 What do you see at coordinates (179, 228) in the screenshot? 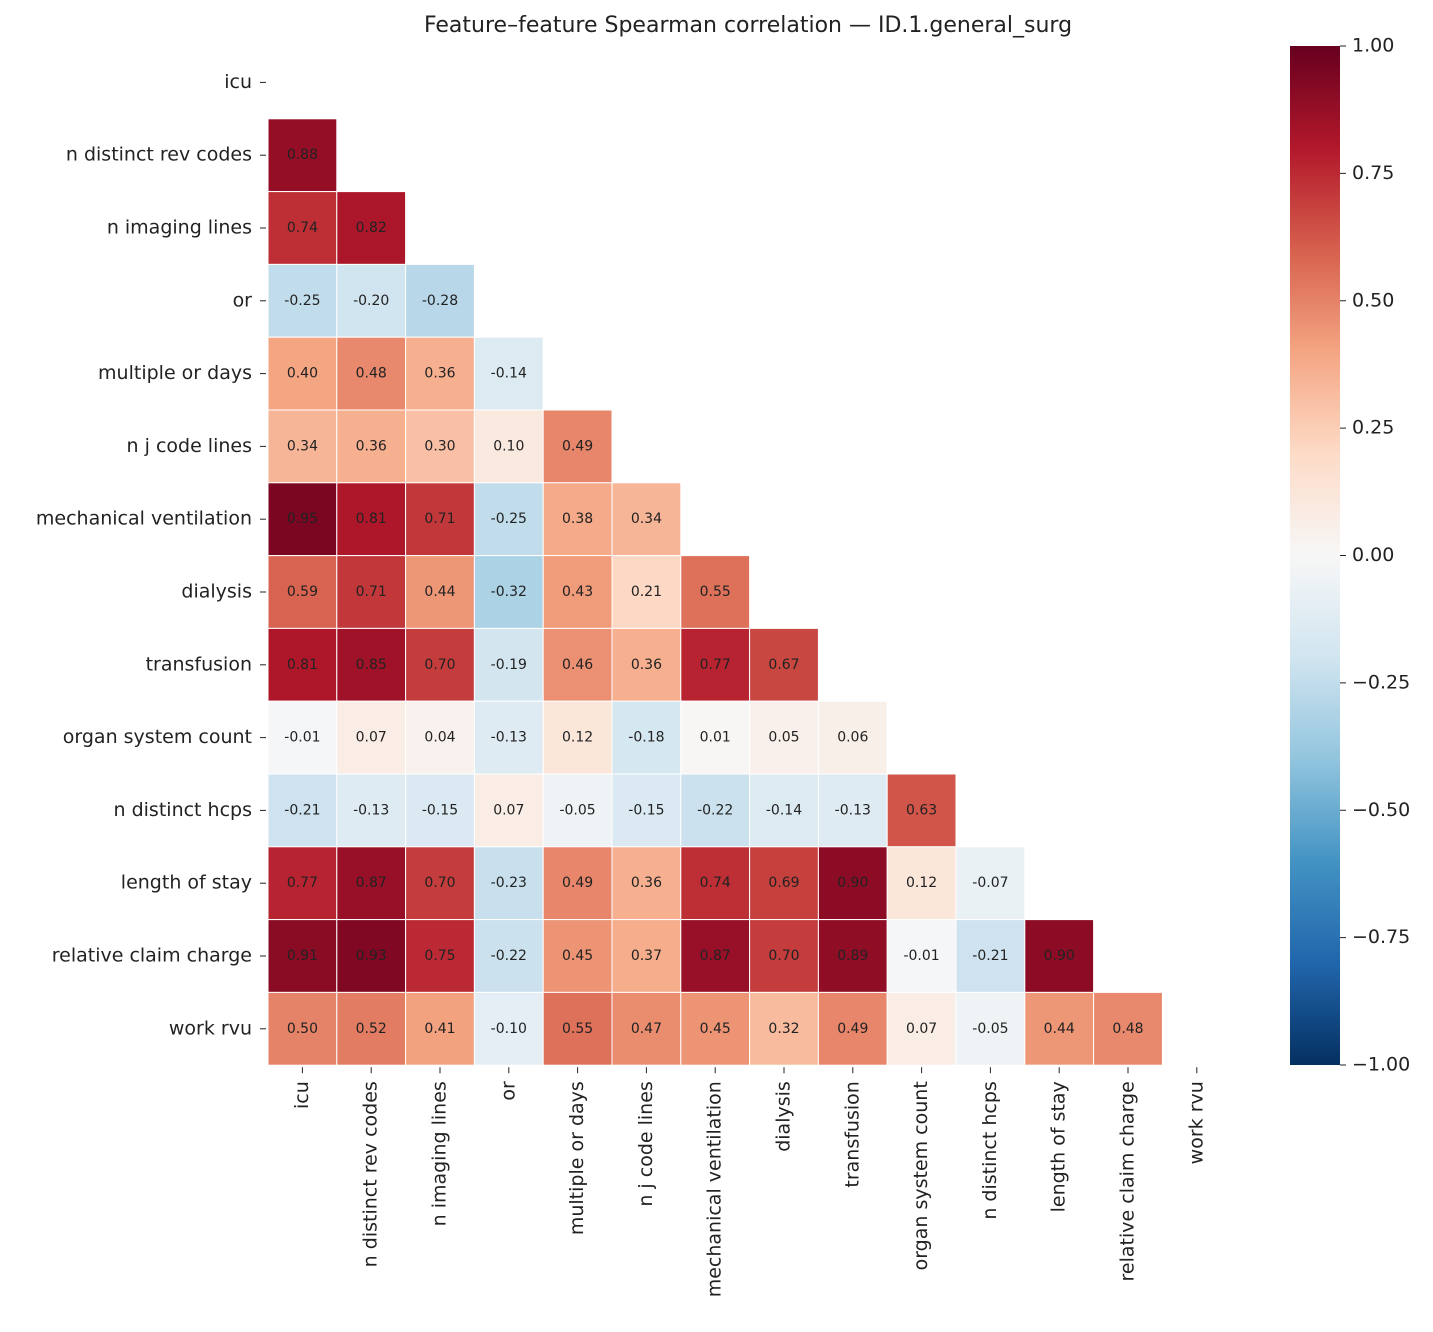
I see `y-tick-label: n imaging lines` at bounding box center [179, 228].